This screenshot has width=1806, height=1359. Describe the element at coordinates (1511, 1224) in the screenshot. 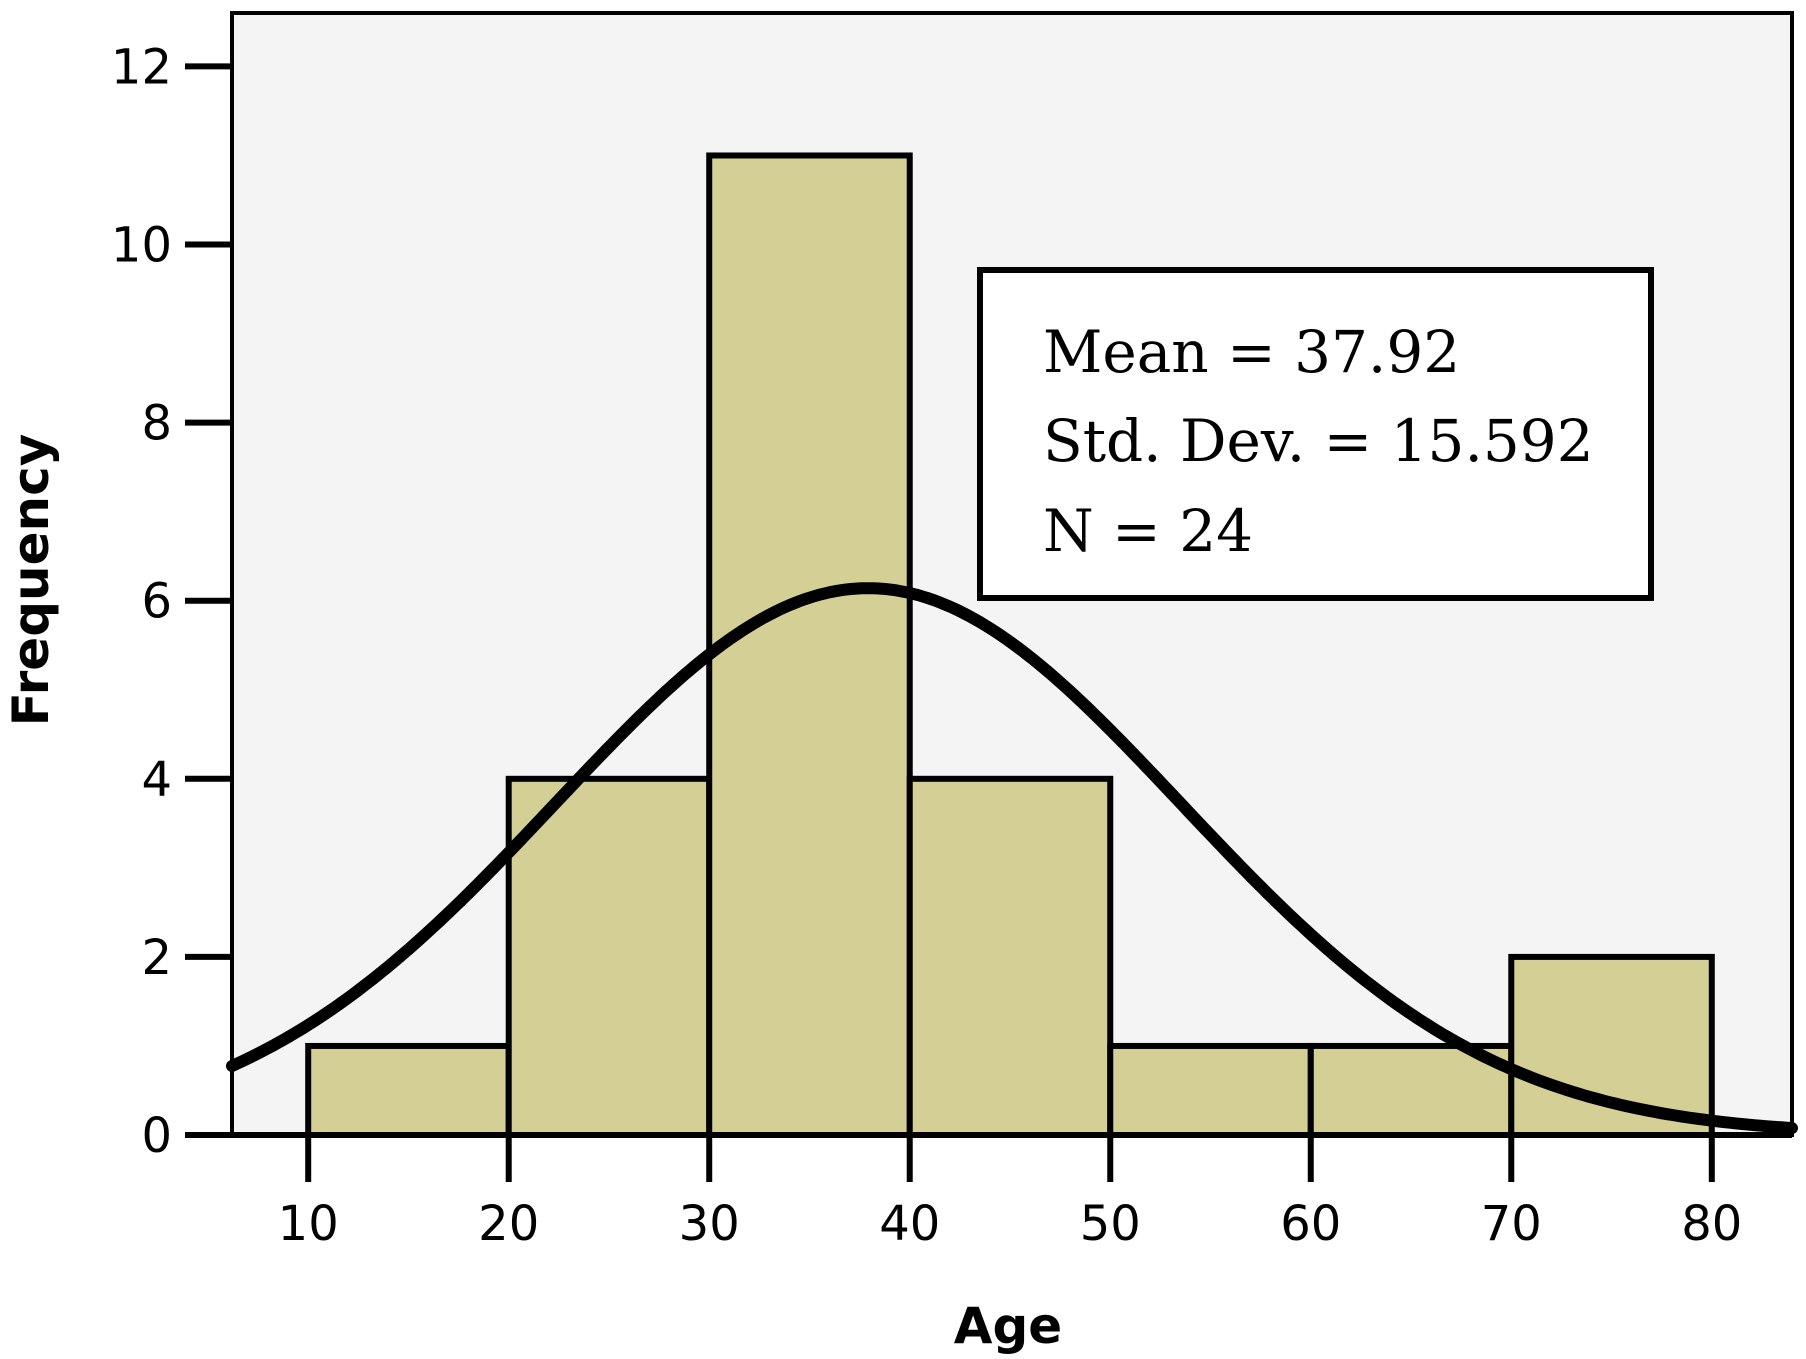

I see `x-tick-label: 70` at that location.